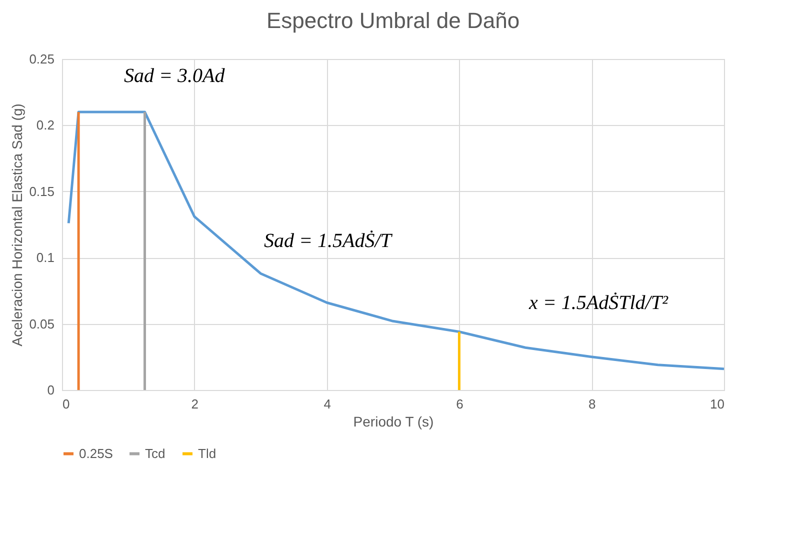 The width and height of the screenshot is (800, 552). Describe the element at coordinates (45, 258) in the screenshot. I see `y-tick-label: 0.1` at that location.